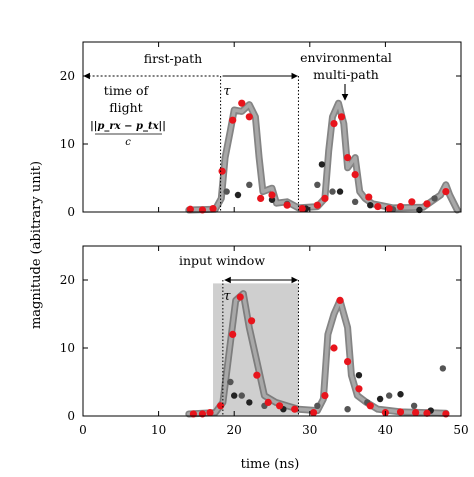 This screenshot has width=474, height=477. Describe the element at coordinates (227, 296) in the screenshot. I see `tau-label-bottom: τ` at that location.